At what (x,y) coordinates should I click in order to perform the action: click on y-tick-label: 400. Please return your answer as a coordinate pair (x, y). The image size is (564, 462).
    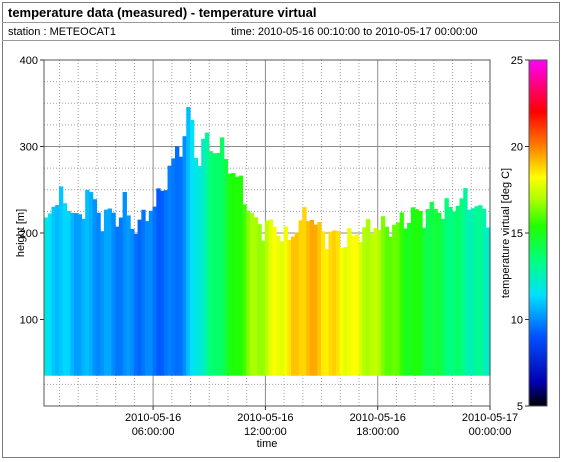
    Looking at the image, I should click on (29, 61).